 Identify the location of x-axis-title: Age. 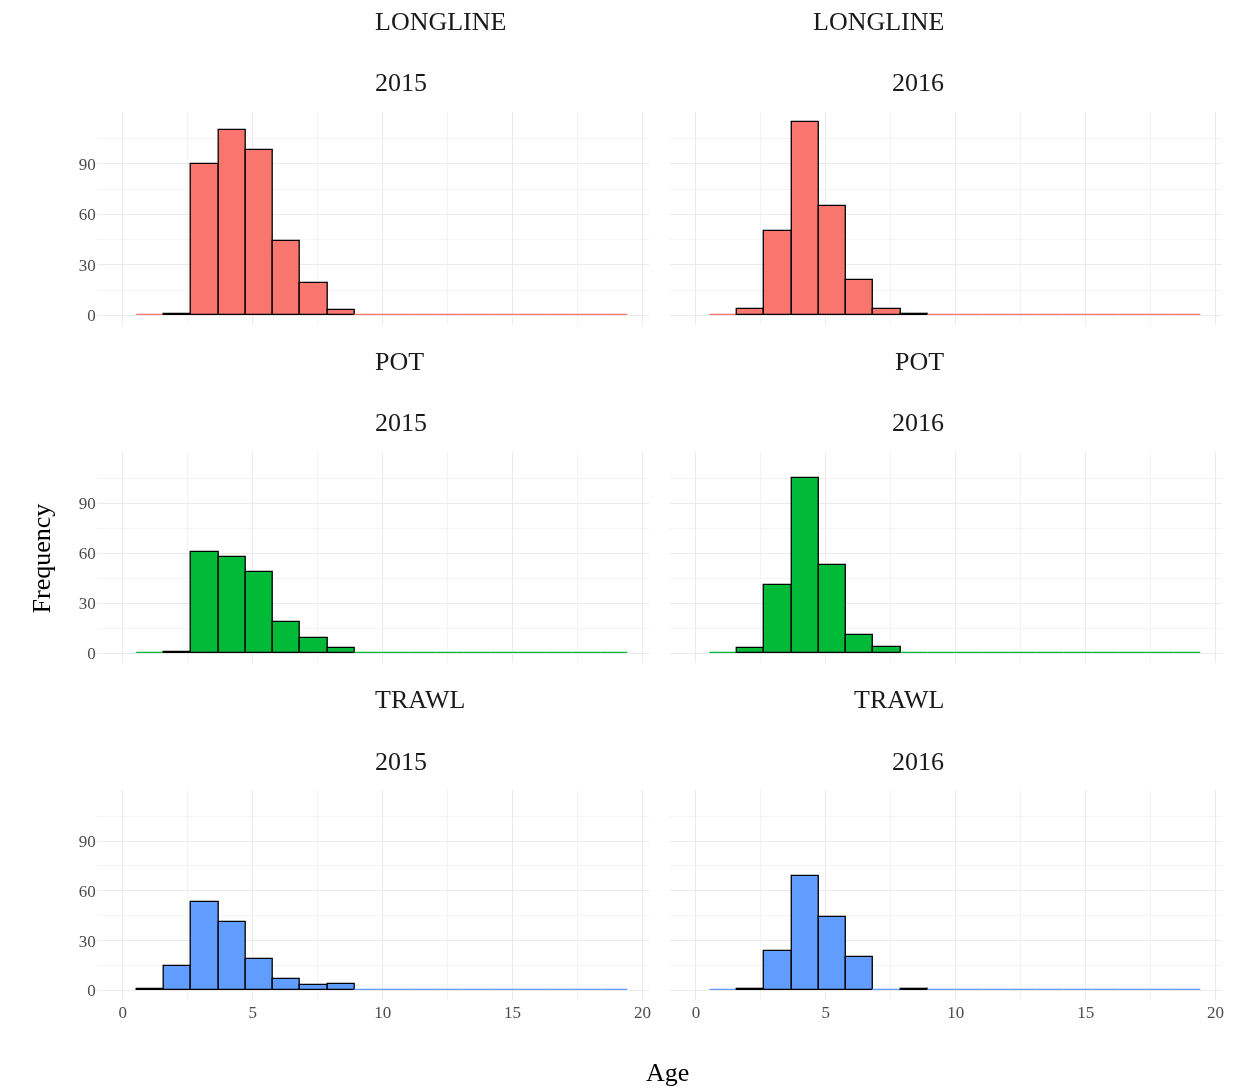
(668, 1072).